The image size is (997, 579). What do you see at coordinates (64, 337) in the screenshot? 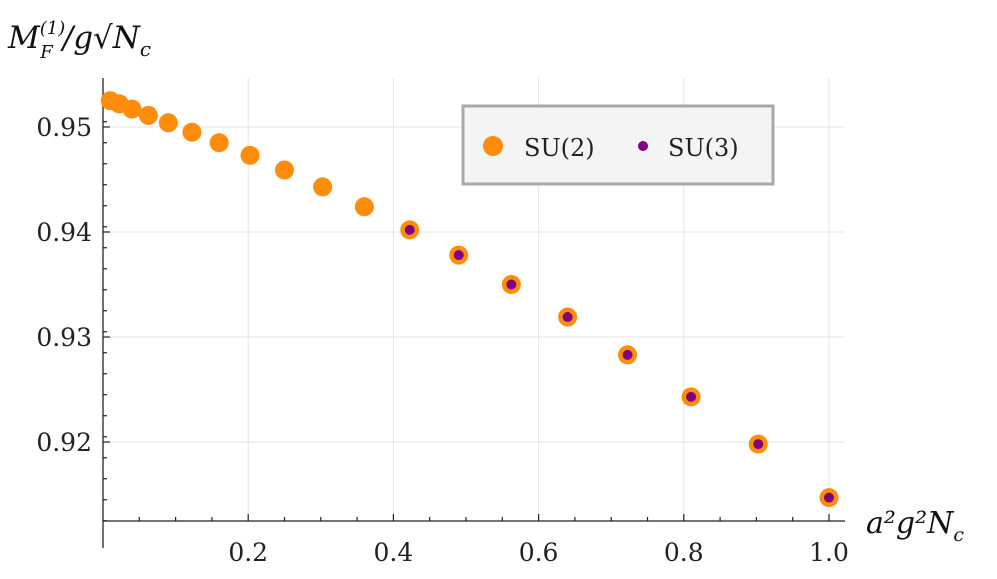
I see `y-tick-label: 0.93` at bounding box center [64, 337].